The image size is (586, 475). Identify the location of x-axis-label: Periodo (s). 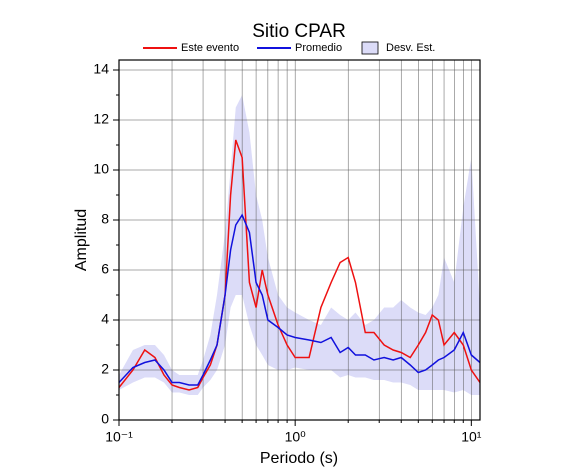
(299, 458).